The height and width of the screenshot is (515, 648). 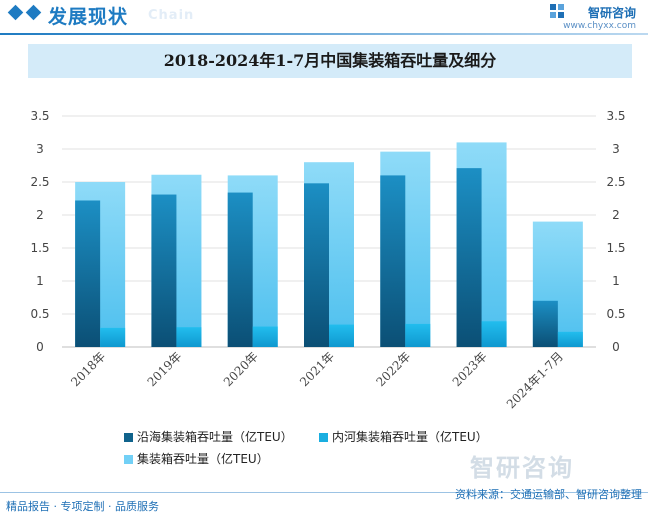 I want to click on brand: 智研咨询 www.chyxx.com, so click(x=599, y=17).